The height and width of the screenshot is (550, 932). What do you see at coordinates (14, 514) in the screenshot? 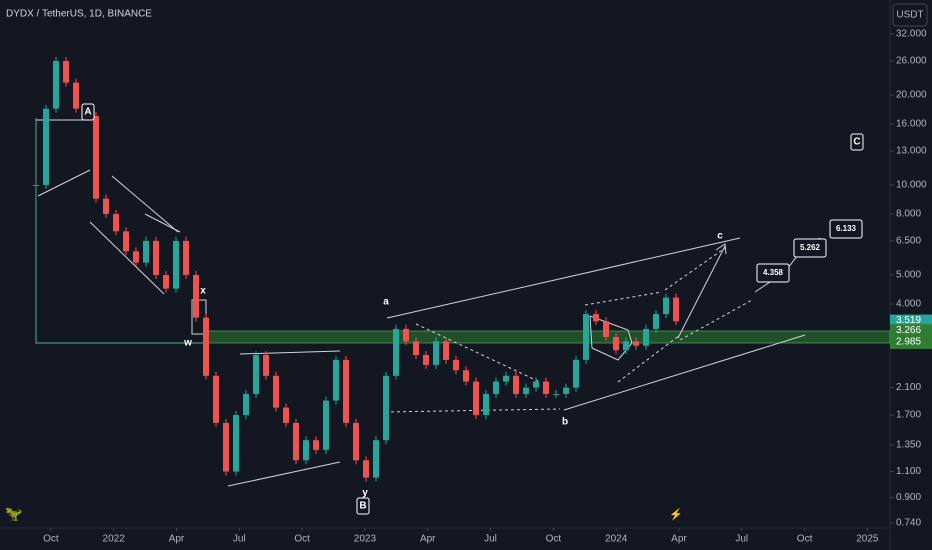
I see `logo-icon: 🦖` at bounding box center [14, 514].